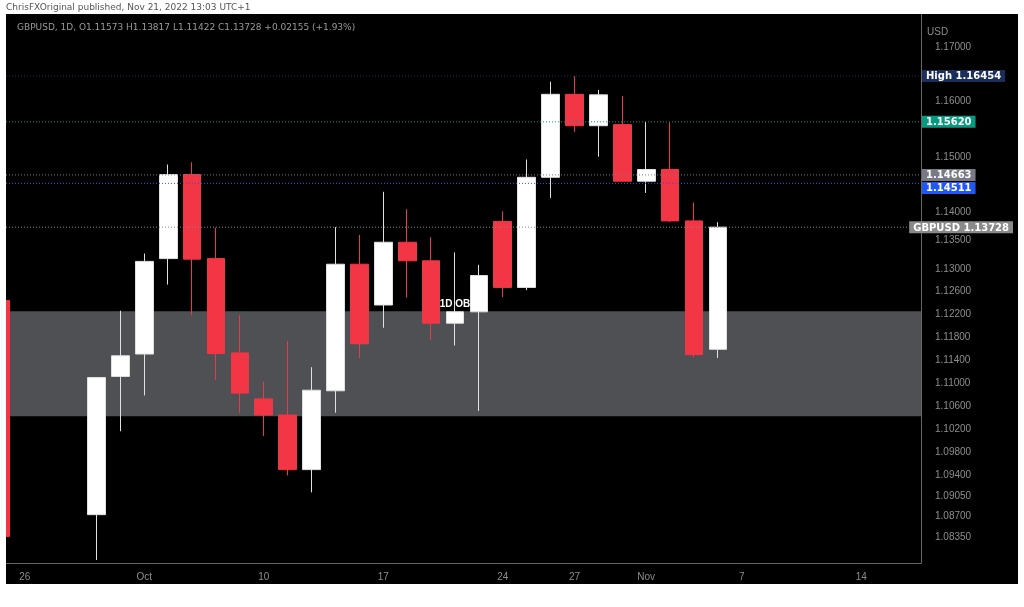 This screenshot has width=1024, height=607. Describe the element at coordinates (953, 240) in the screenshot. I see `y-tick-label: 1.13500` at that location.